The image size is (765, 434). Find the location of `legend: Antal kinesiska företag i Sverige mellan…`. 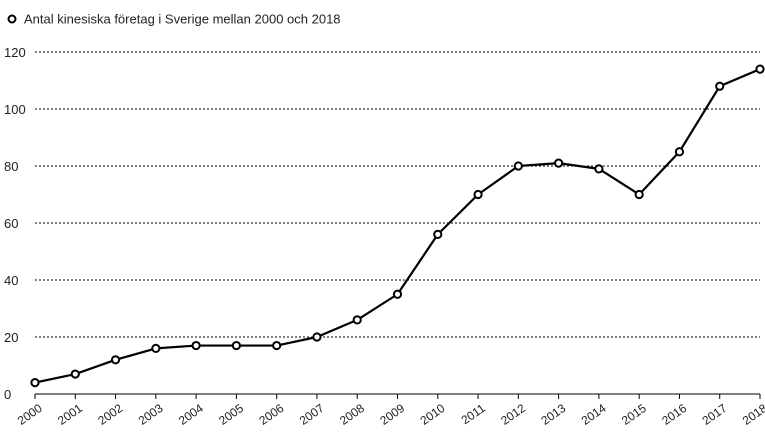

legend: Antal kinesiska företag i Sverige mellan… is located at coordinates (174, 19).